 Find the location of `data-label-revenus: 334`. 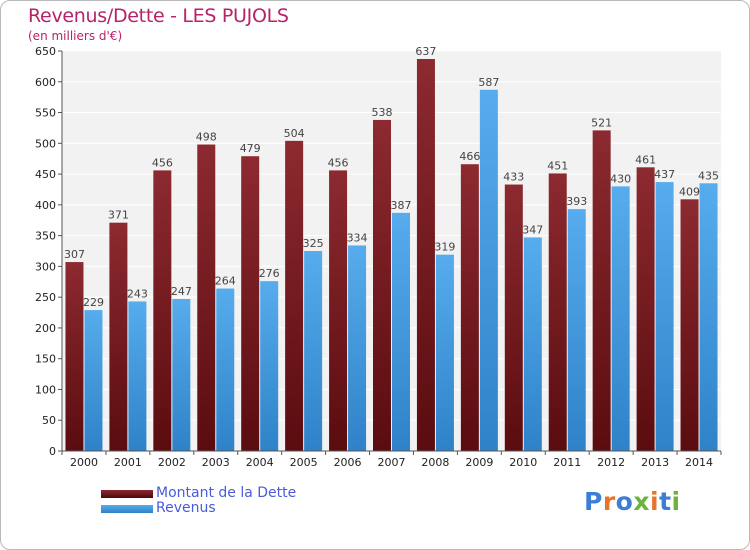

data-label-revenus: 334 is located at coordinates (357, 237).